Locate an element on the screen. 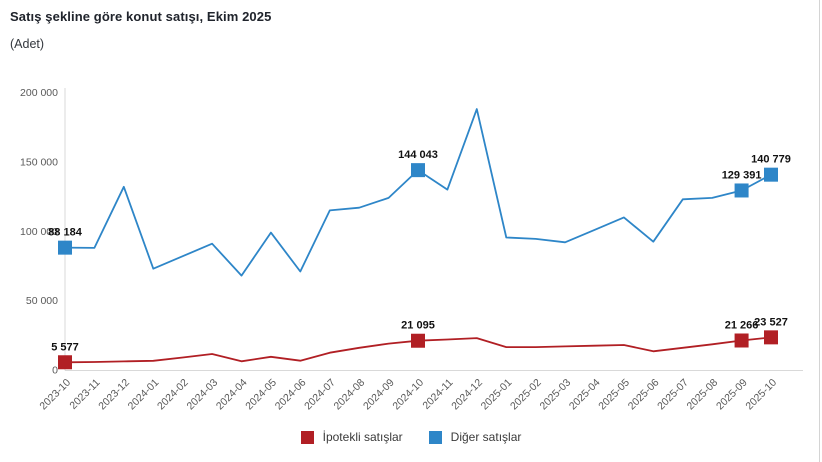 The height and width of the screenshot is (462, 822). data-point-label: 129 391 is located at coordinates (742, 175).